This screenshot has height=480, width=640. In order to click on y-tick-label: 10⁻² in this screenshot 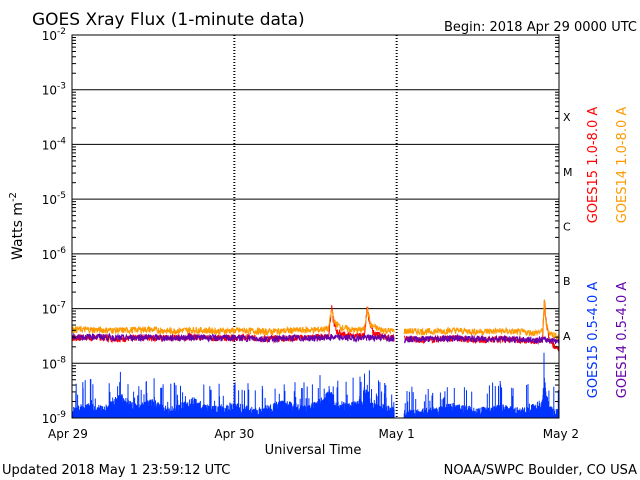, I will do `click(54, 35)`.